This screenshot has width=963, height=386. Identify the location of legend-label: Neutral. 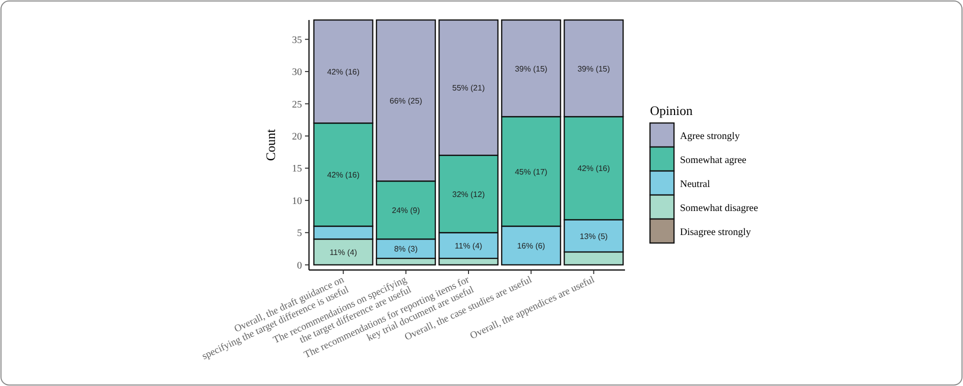
(695, 184).